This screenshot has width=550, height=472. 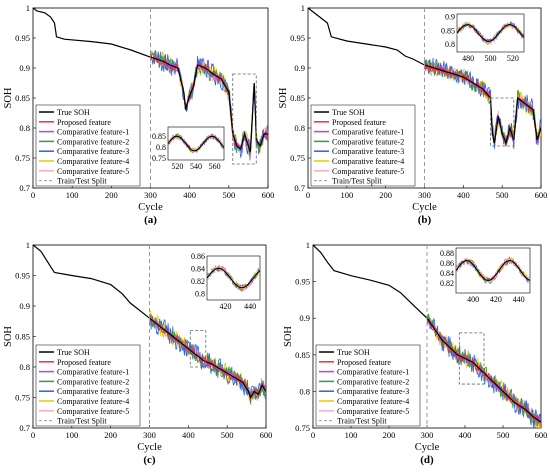 I want to click on inset-plot: 480 500 520 0.8 0.85 0.9, so click(x=483, y=38).